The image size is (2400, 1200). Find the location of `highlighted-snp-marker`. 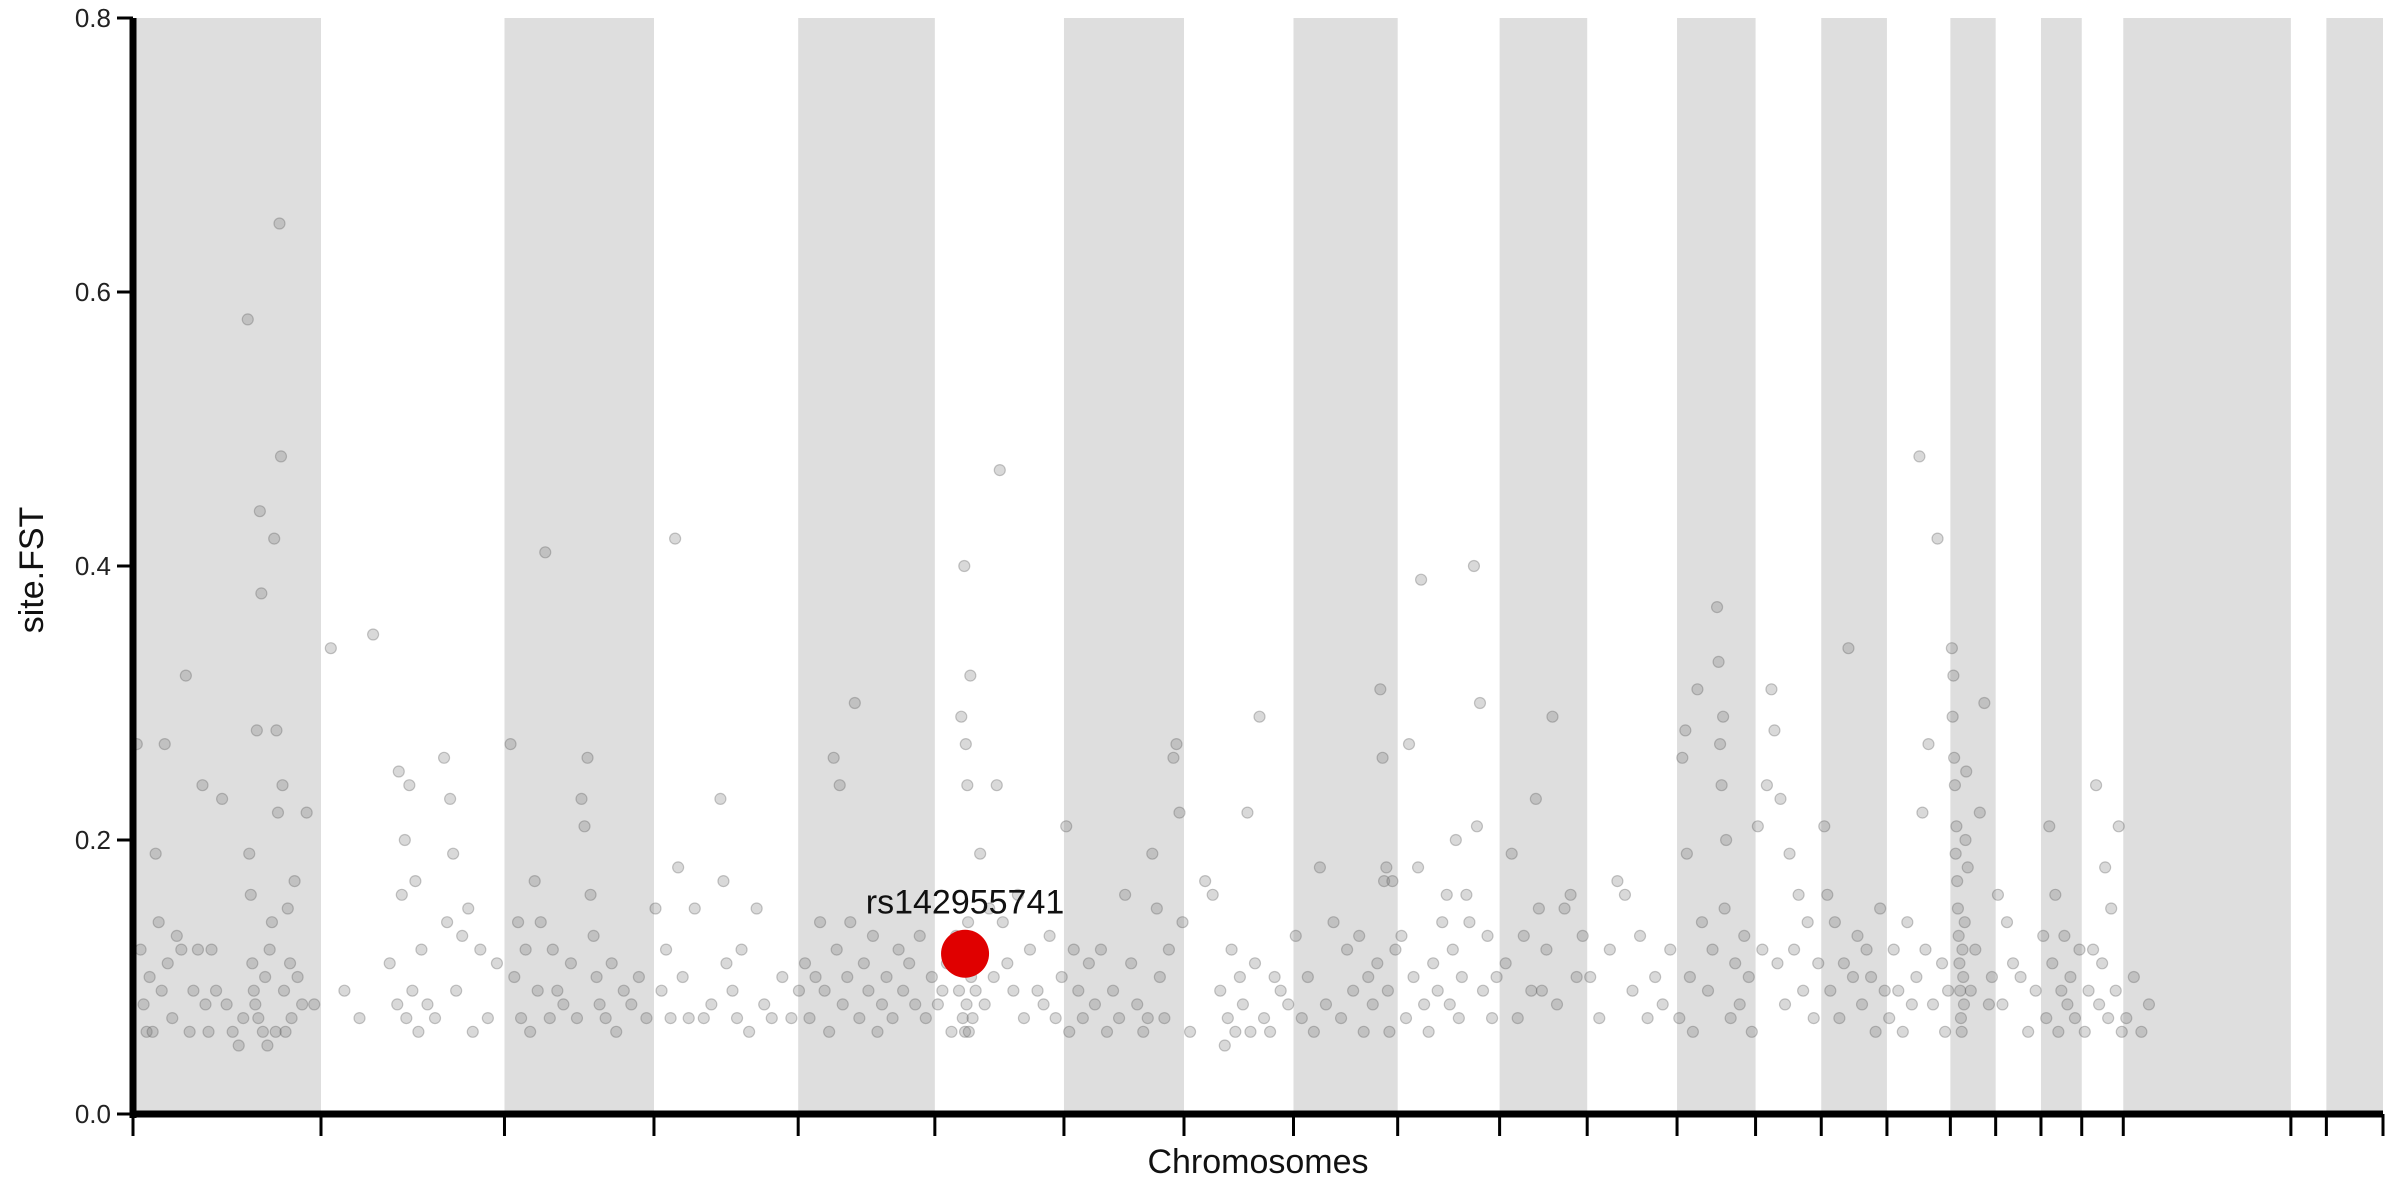

highlighted-snp-marker is located at coordinates (965, 953).